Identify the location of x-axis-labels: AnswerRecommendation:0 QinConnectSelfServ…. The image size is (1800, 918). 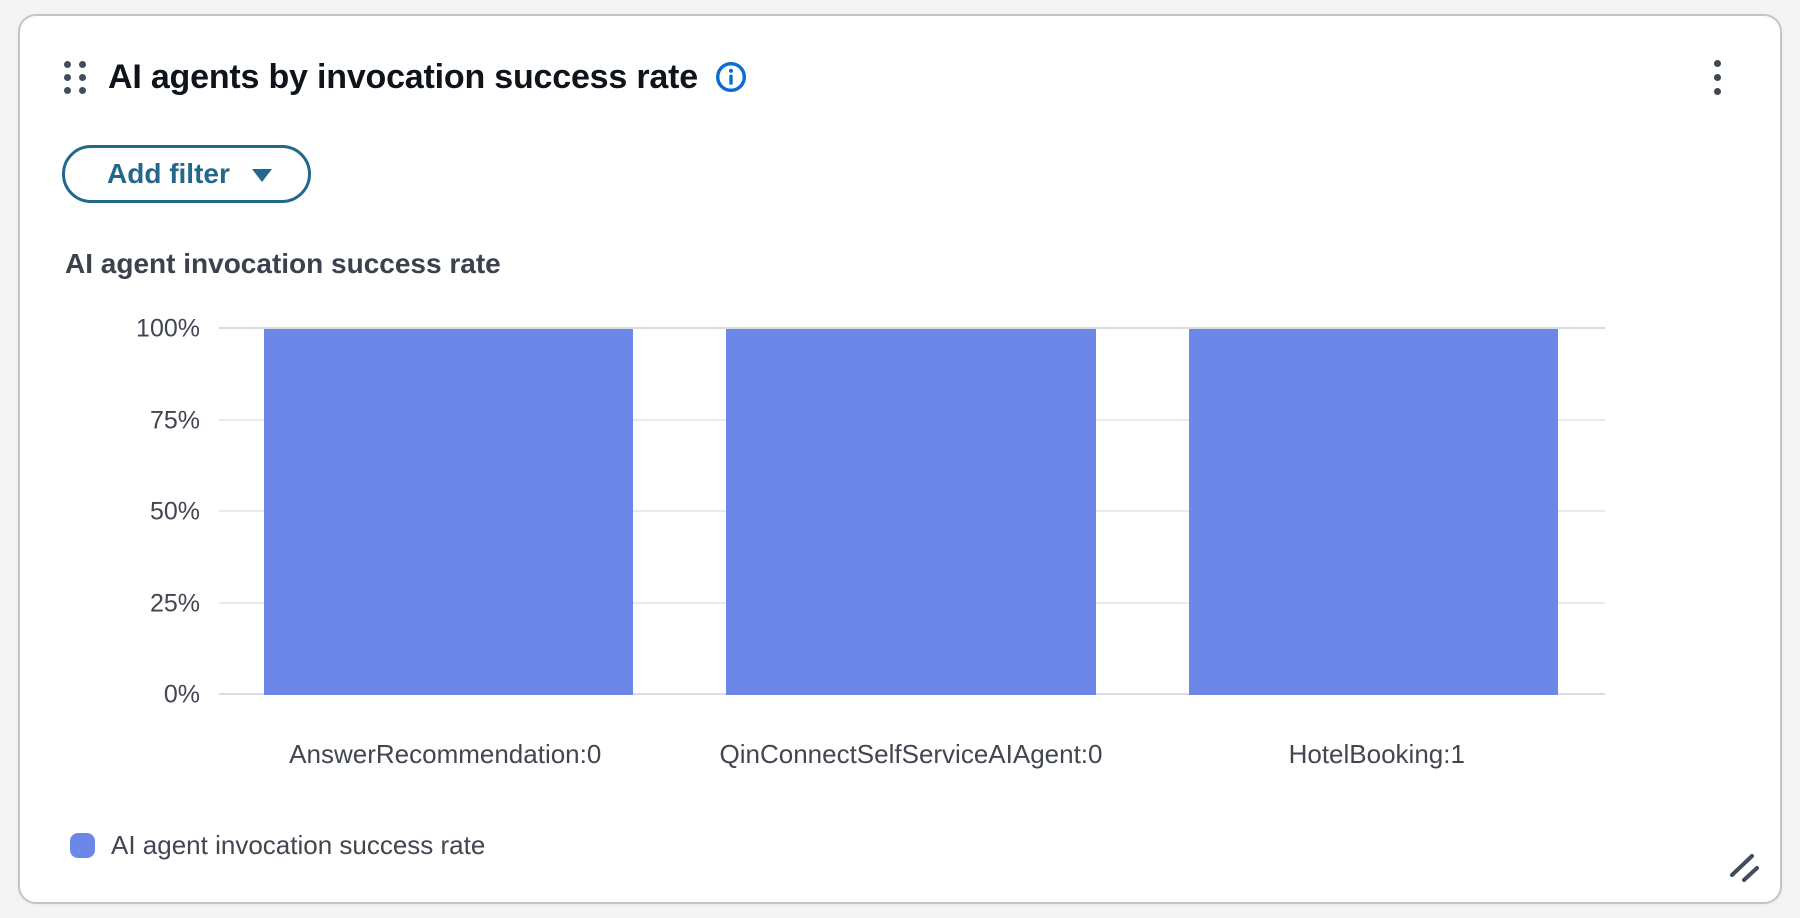
(912, 754).